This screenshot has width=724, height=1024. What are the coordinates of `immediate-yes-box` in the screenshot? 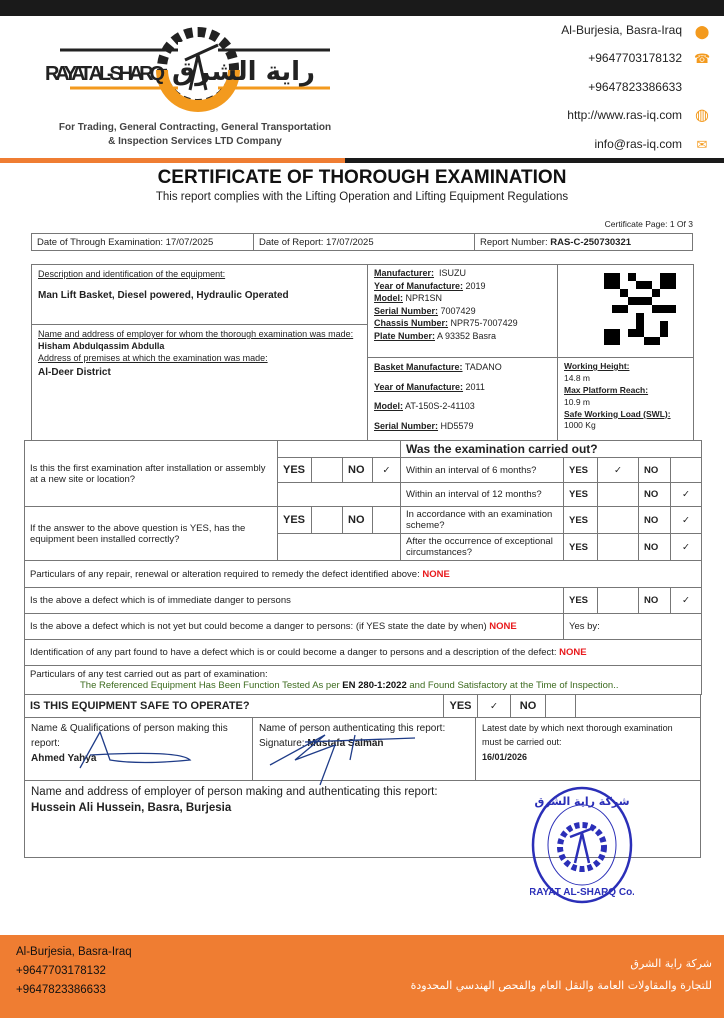 It's located at (618, 600).